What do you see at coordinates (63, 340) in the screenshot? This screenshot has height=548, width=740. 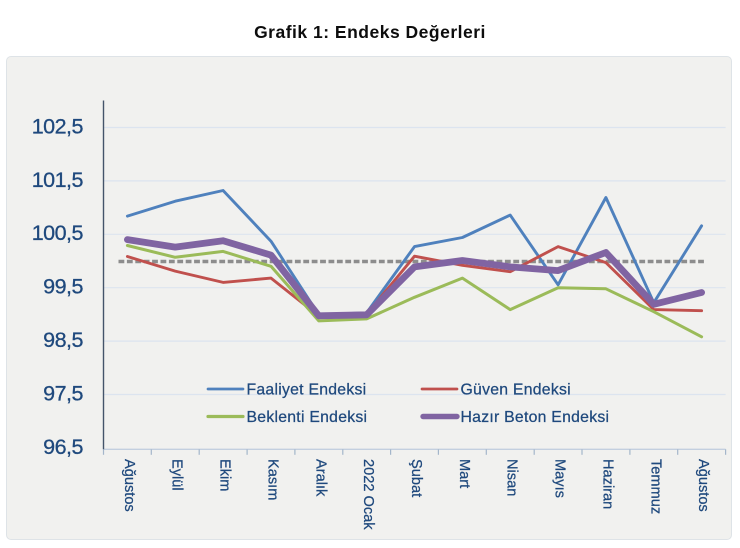 I see `svg-text: 98,5` at bounding box center [63, 340].